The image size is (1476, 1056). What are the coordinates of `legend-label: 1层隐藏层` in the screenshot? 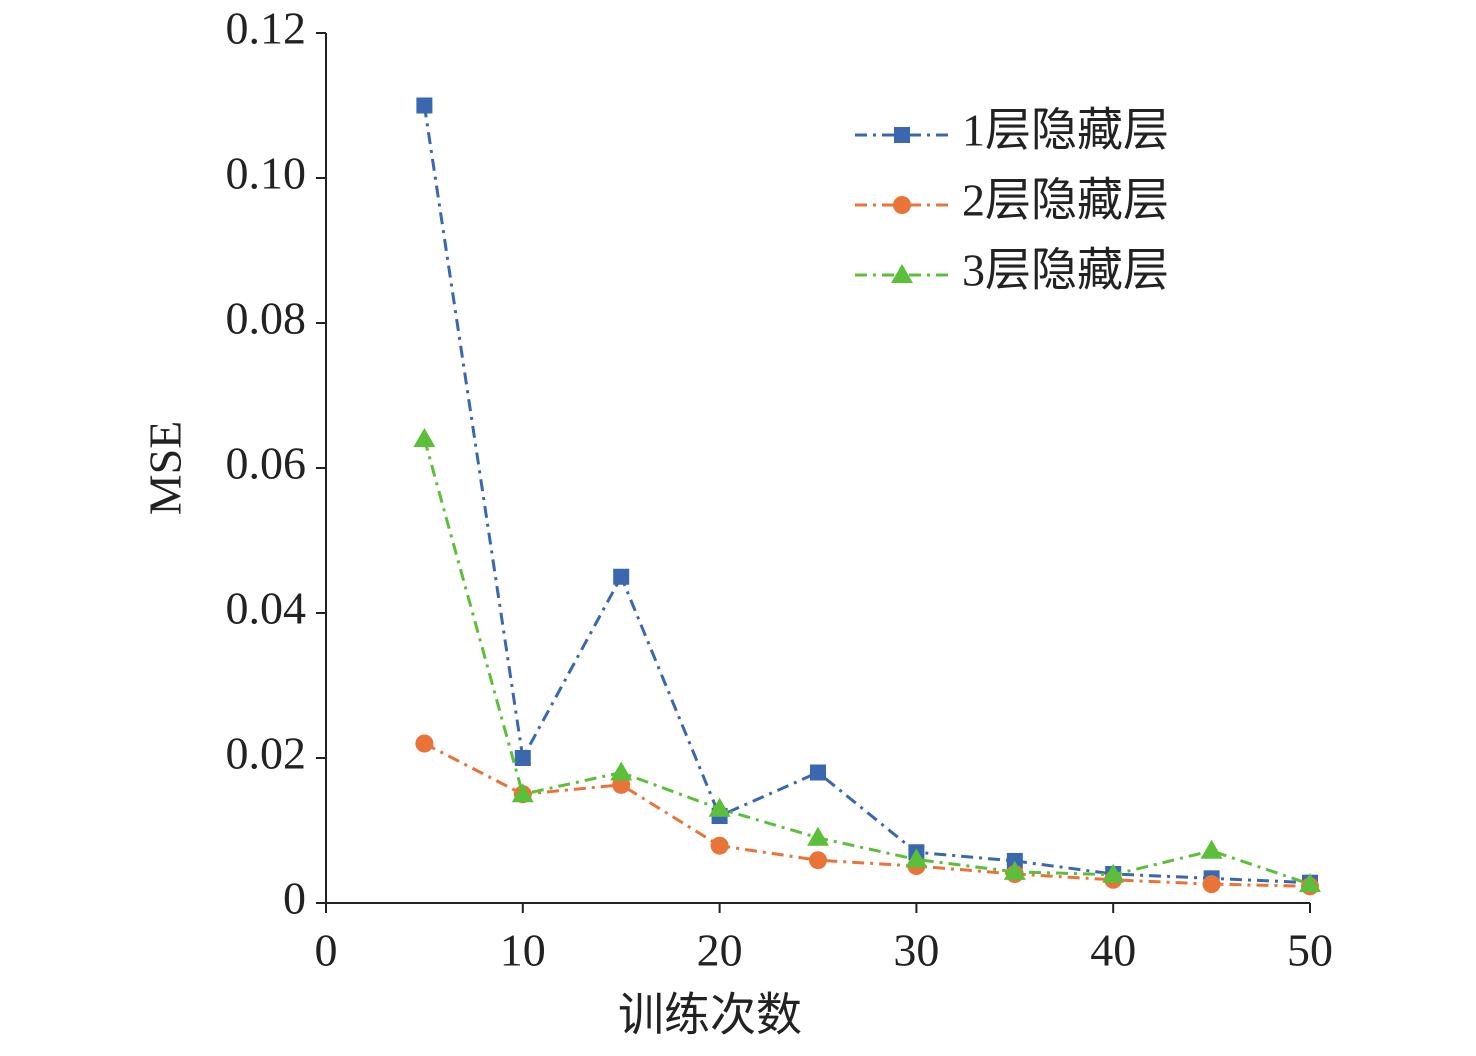 It's located at (1065, 130).